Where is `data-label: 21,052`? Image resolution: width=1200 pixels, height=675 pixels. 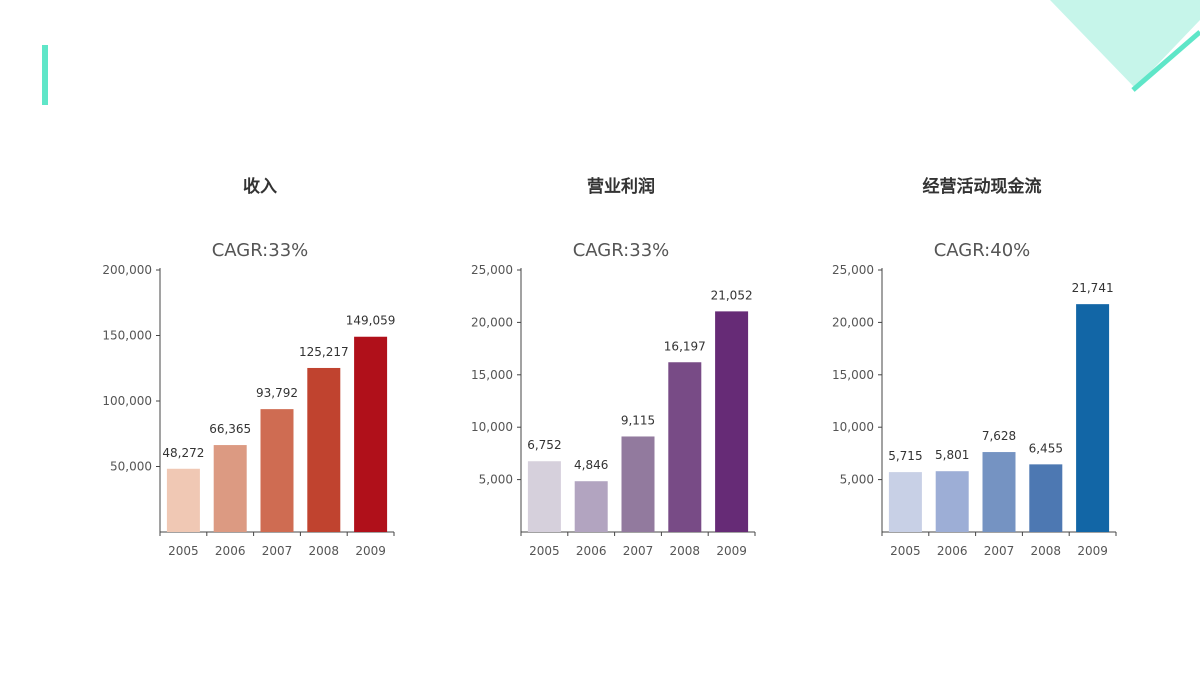
data-label: 21,052 is located at coordinates (732, 295).